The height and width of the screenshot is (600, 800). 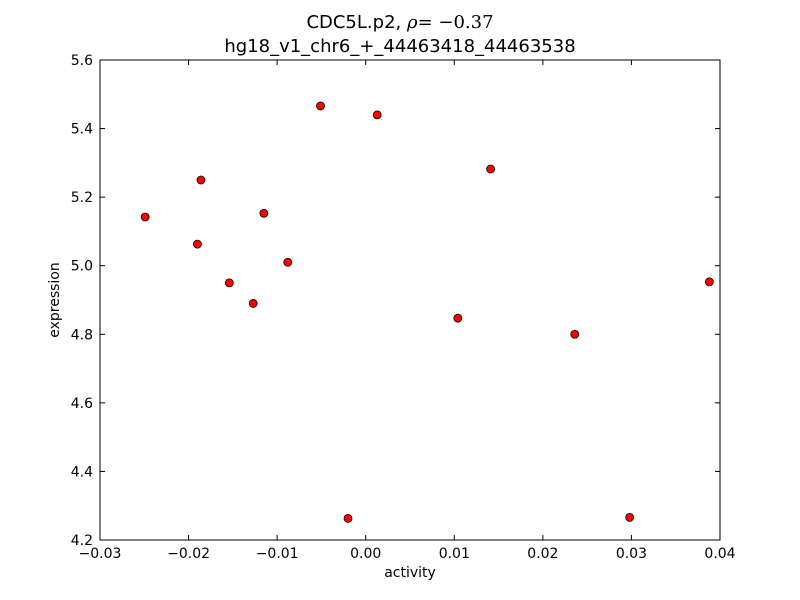 What do you see at coordinates (82, 130) in the screenshot?
I see `y-tick-label: 5.4` at bounding box center [82, 130].